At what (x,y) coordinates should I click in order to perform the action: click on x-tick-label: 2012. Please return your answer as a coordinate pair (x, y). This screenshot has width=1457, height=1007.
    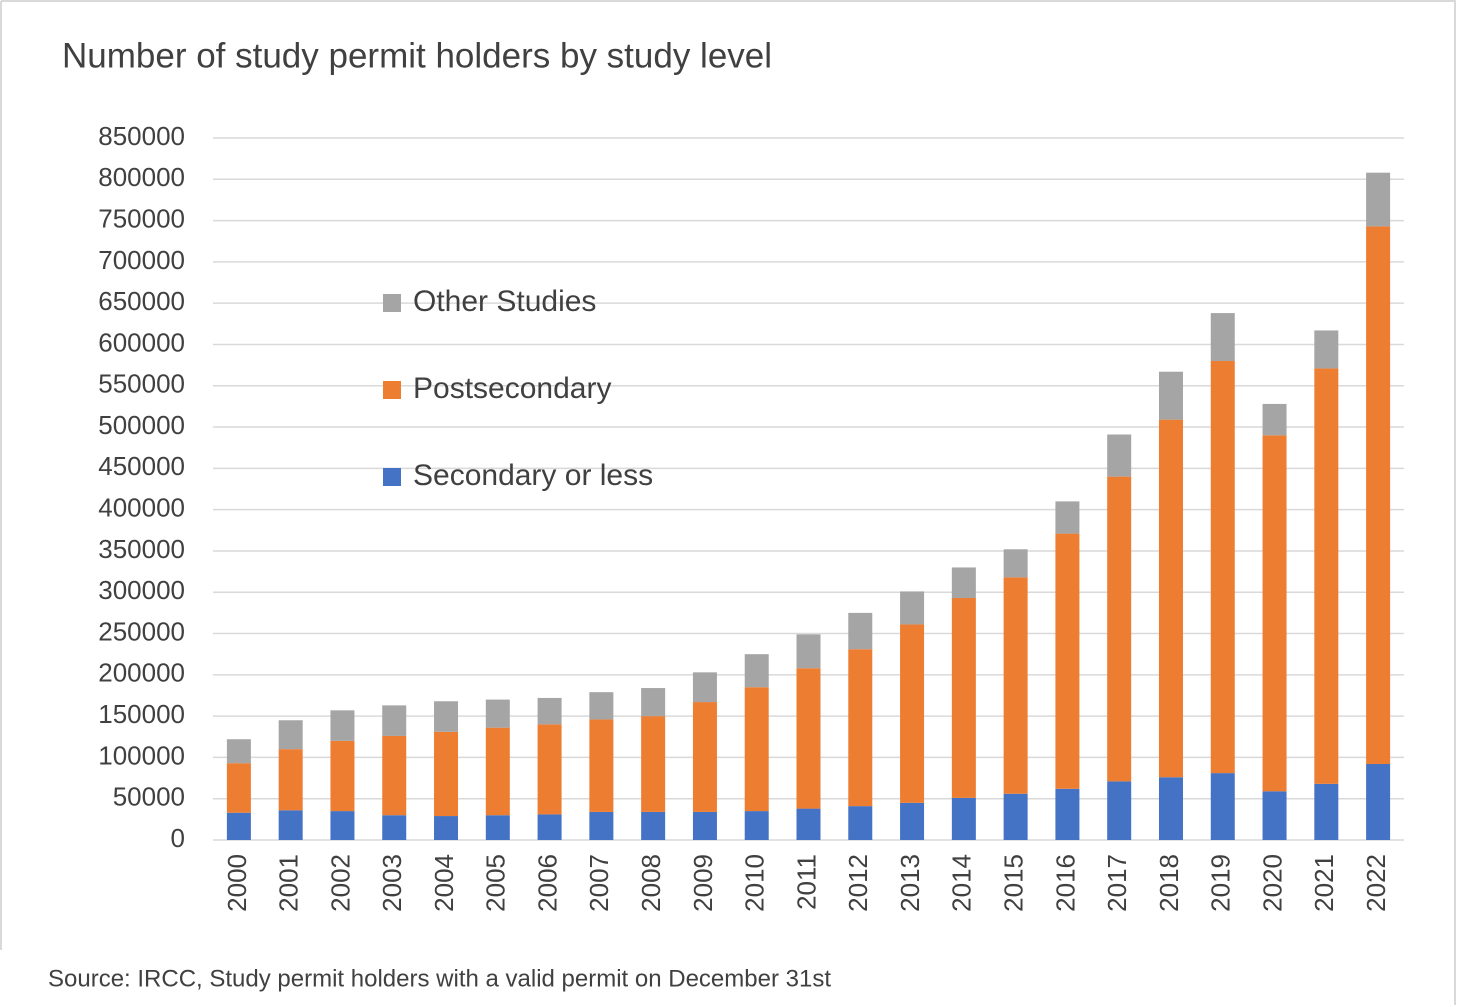
    Looking at the image, I should click on (858, 883).